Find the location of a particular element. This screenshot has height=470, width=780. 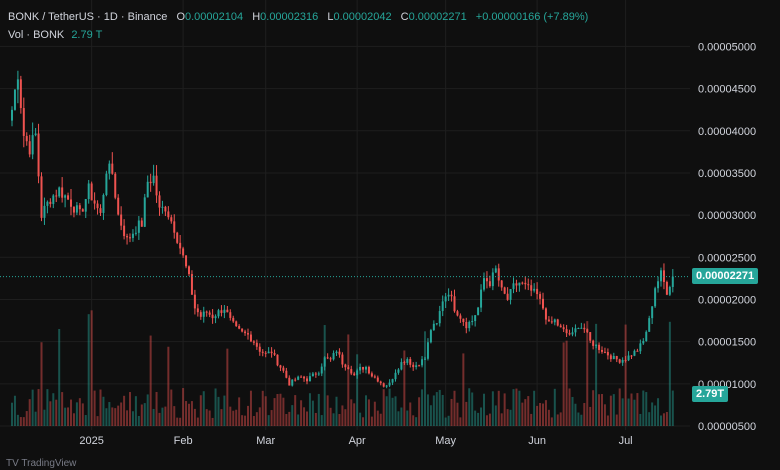

volume-label: Vol · BONK is located at coordinates (36, 35).